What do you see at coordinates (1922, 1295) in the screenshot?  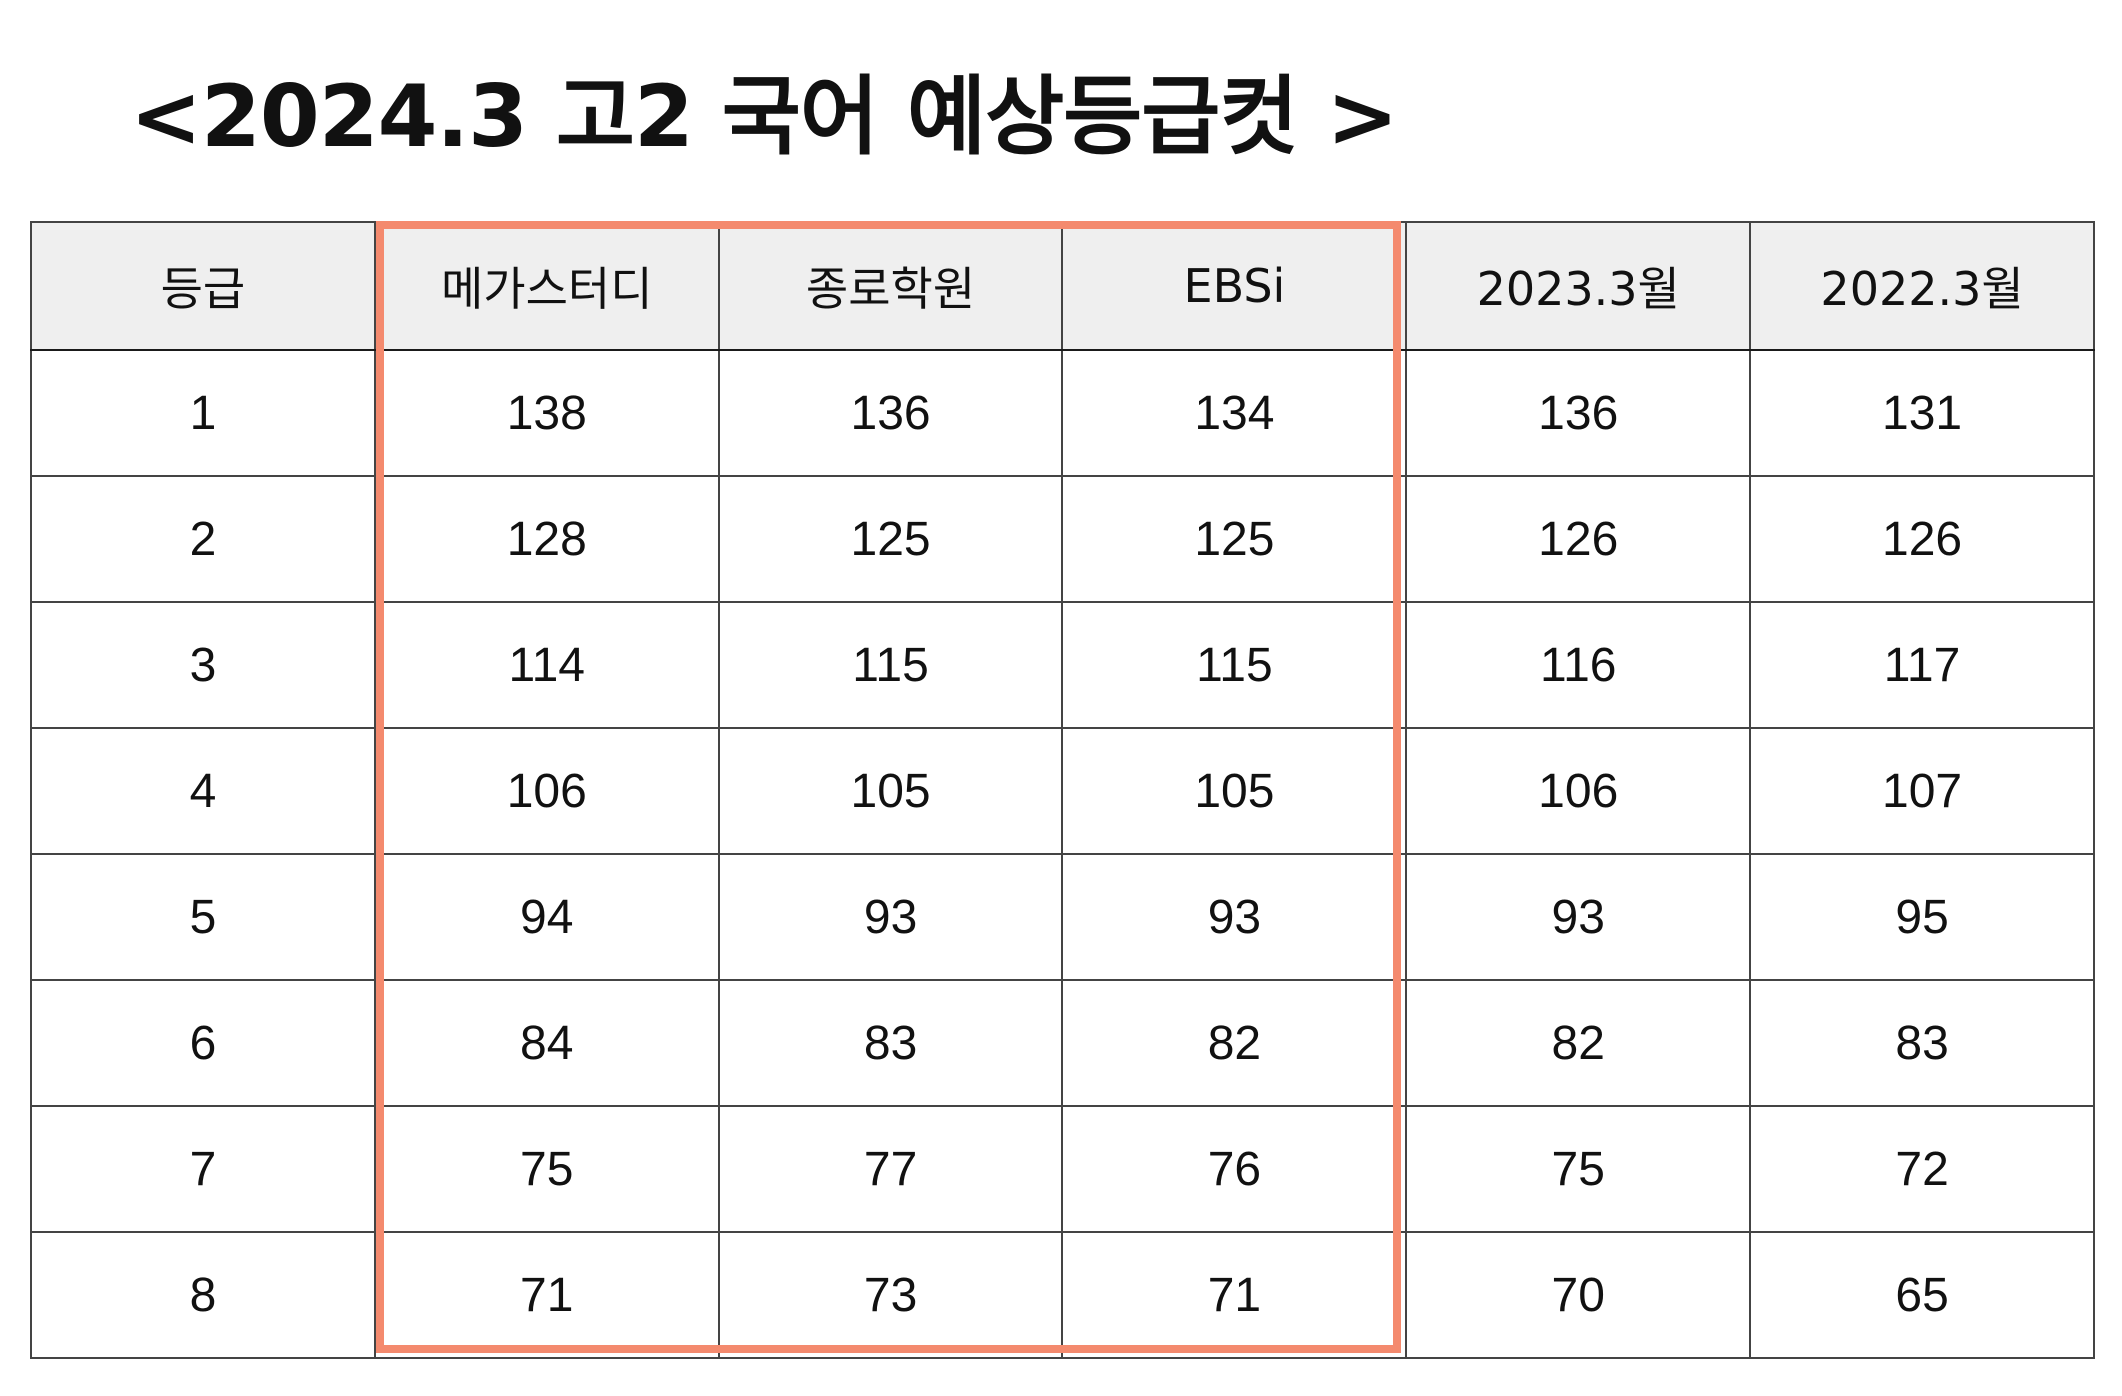 I see `table-cell: 65` at bounding box center [1922, 1295].